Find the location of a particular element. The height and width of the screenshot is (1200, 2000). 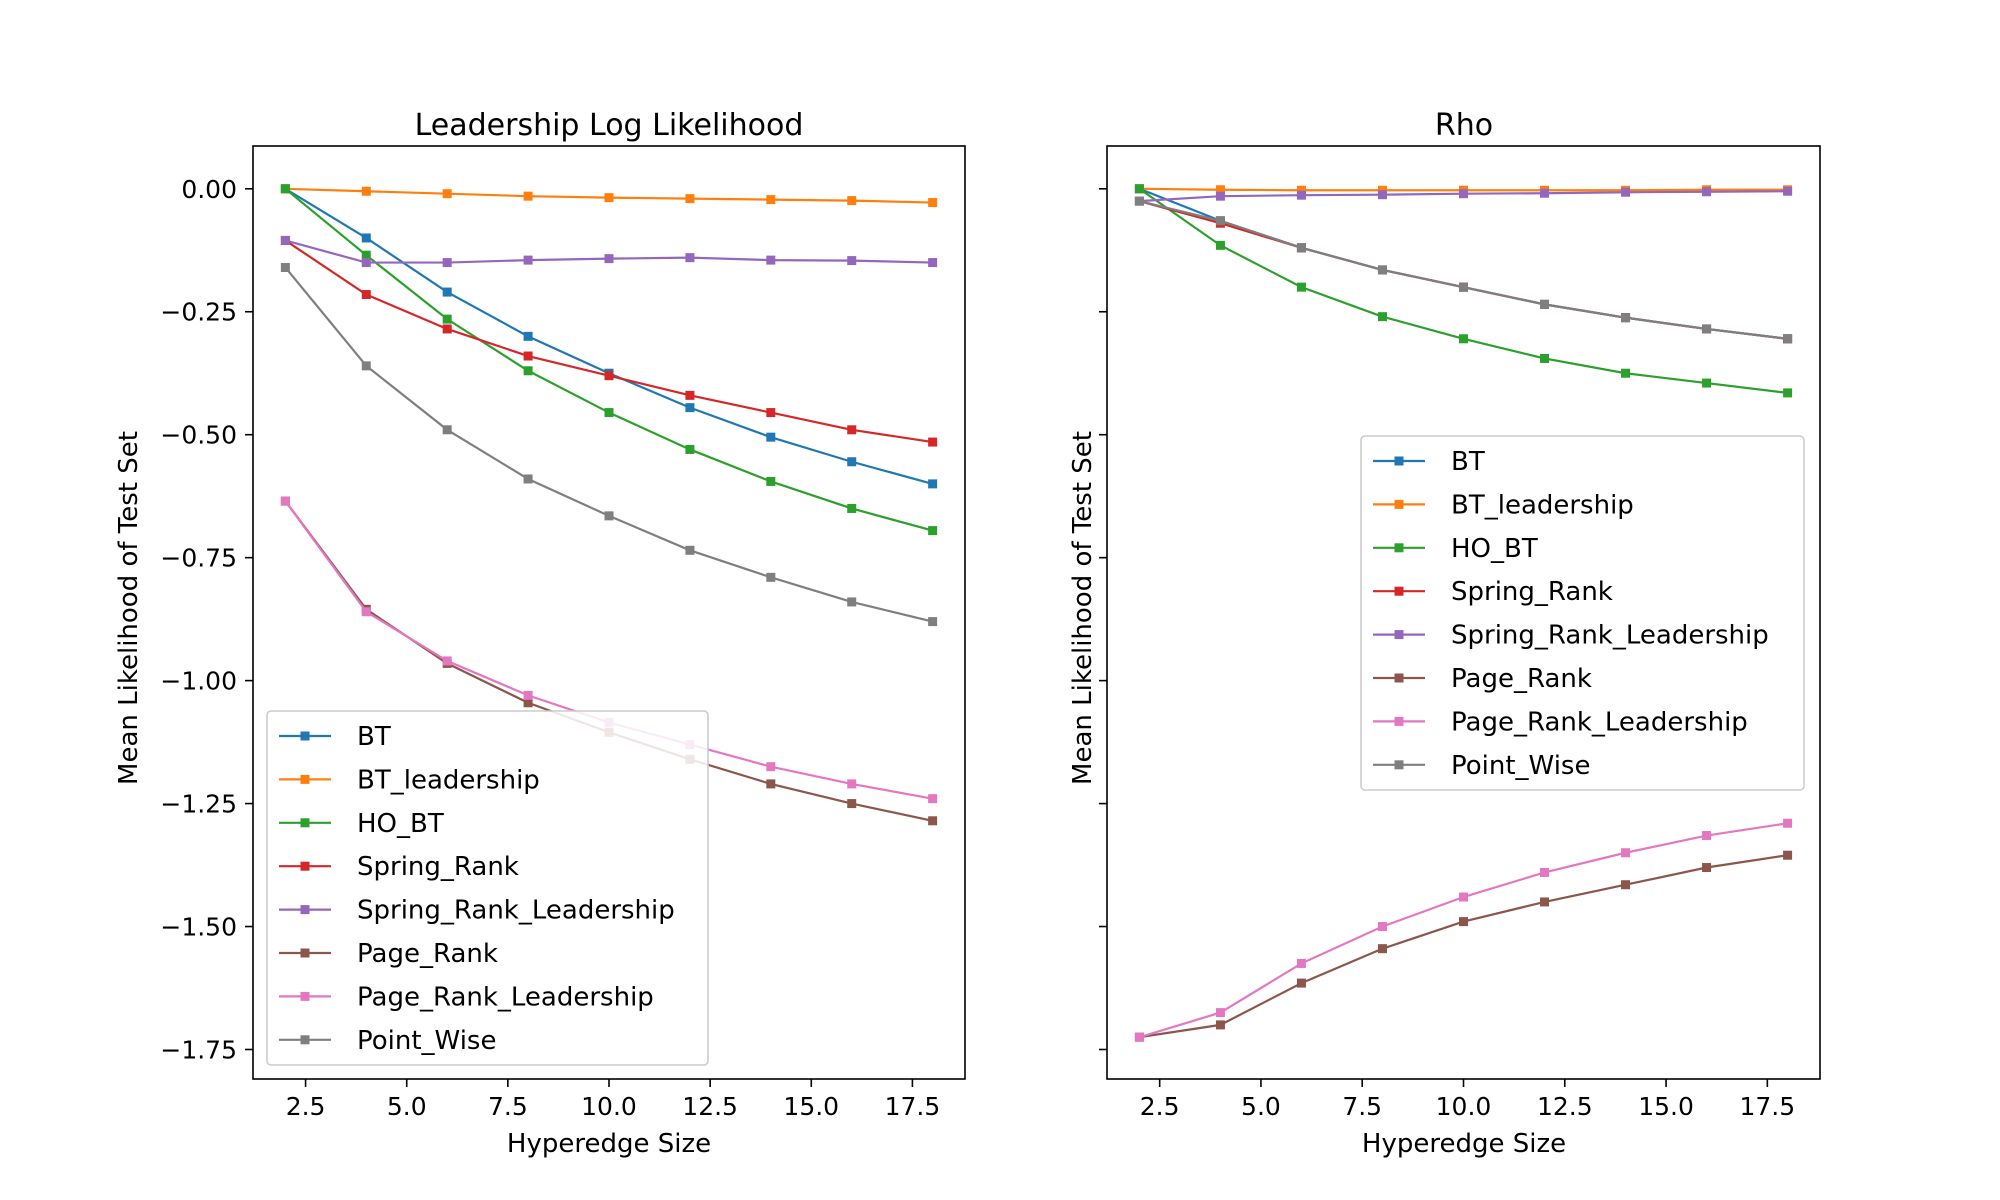

left-x-tick-label: 17.5 is located at coordinates (913, 1106).